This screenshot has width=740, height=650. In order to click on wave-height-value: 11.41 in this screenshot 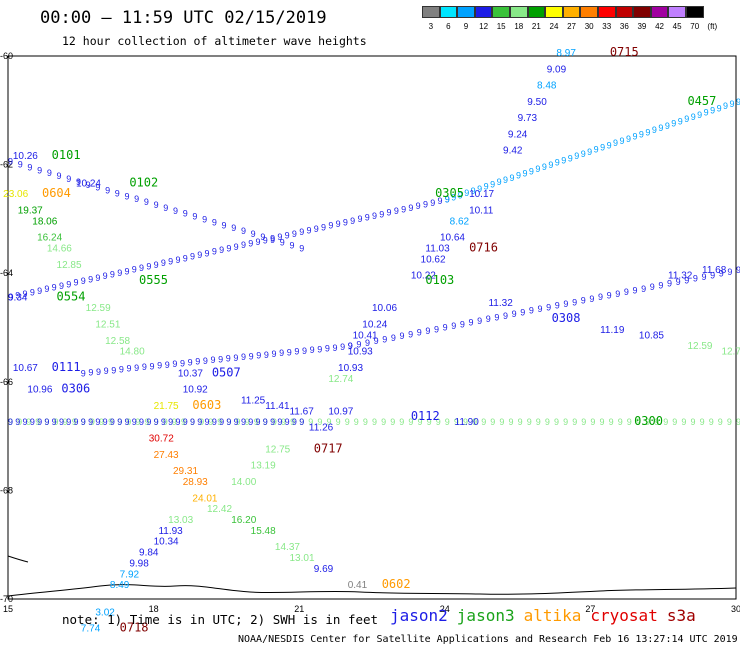, I will do `click(277, 406)`.